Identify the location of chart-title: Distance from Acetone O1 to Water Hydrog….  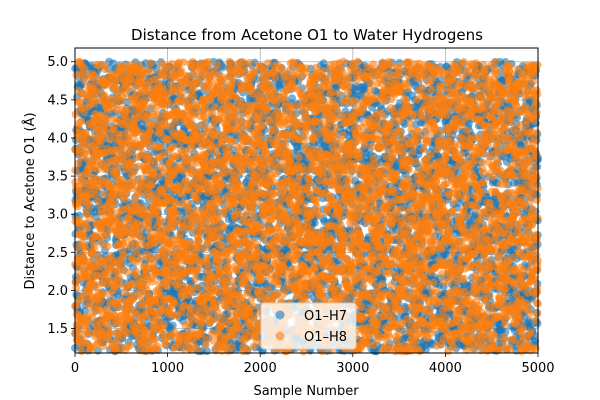
(307, 35).